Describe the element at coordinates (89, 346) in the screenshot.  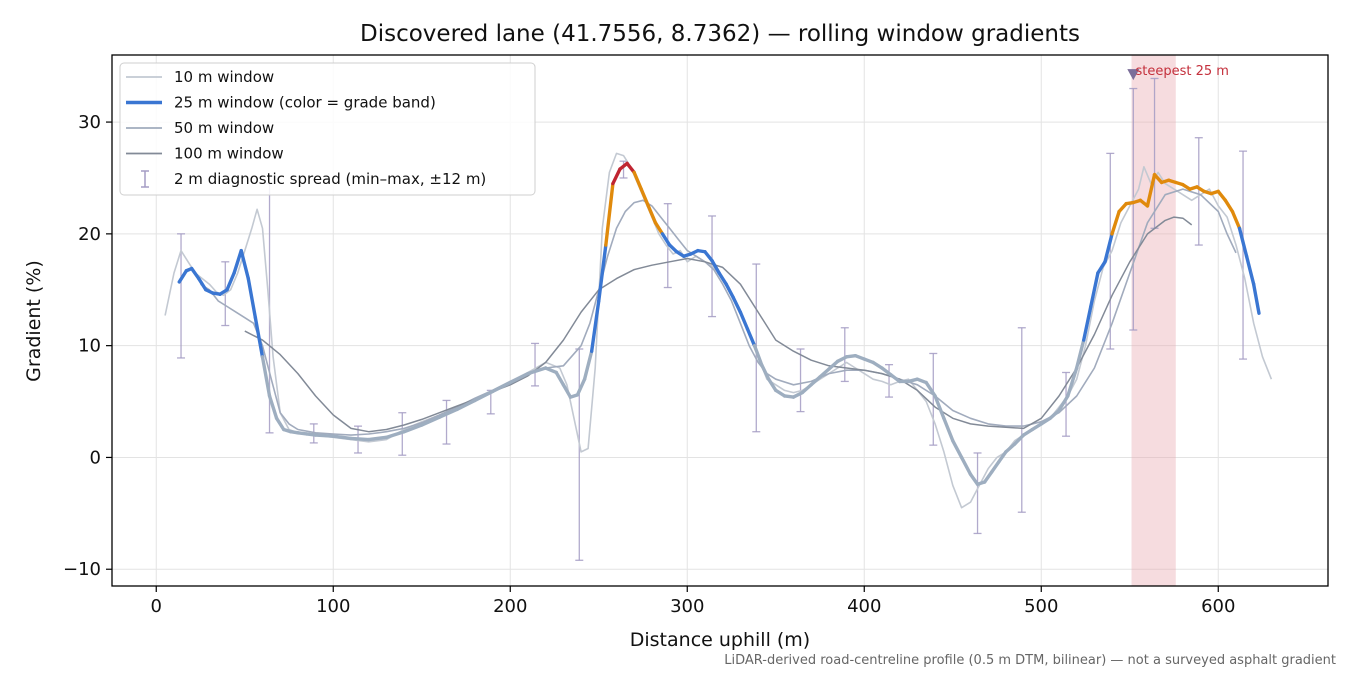
I see `y-tick-label: 10` at that location.